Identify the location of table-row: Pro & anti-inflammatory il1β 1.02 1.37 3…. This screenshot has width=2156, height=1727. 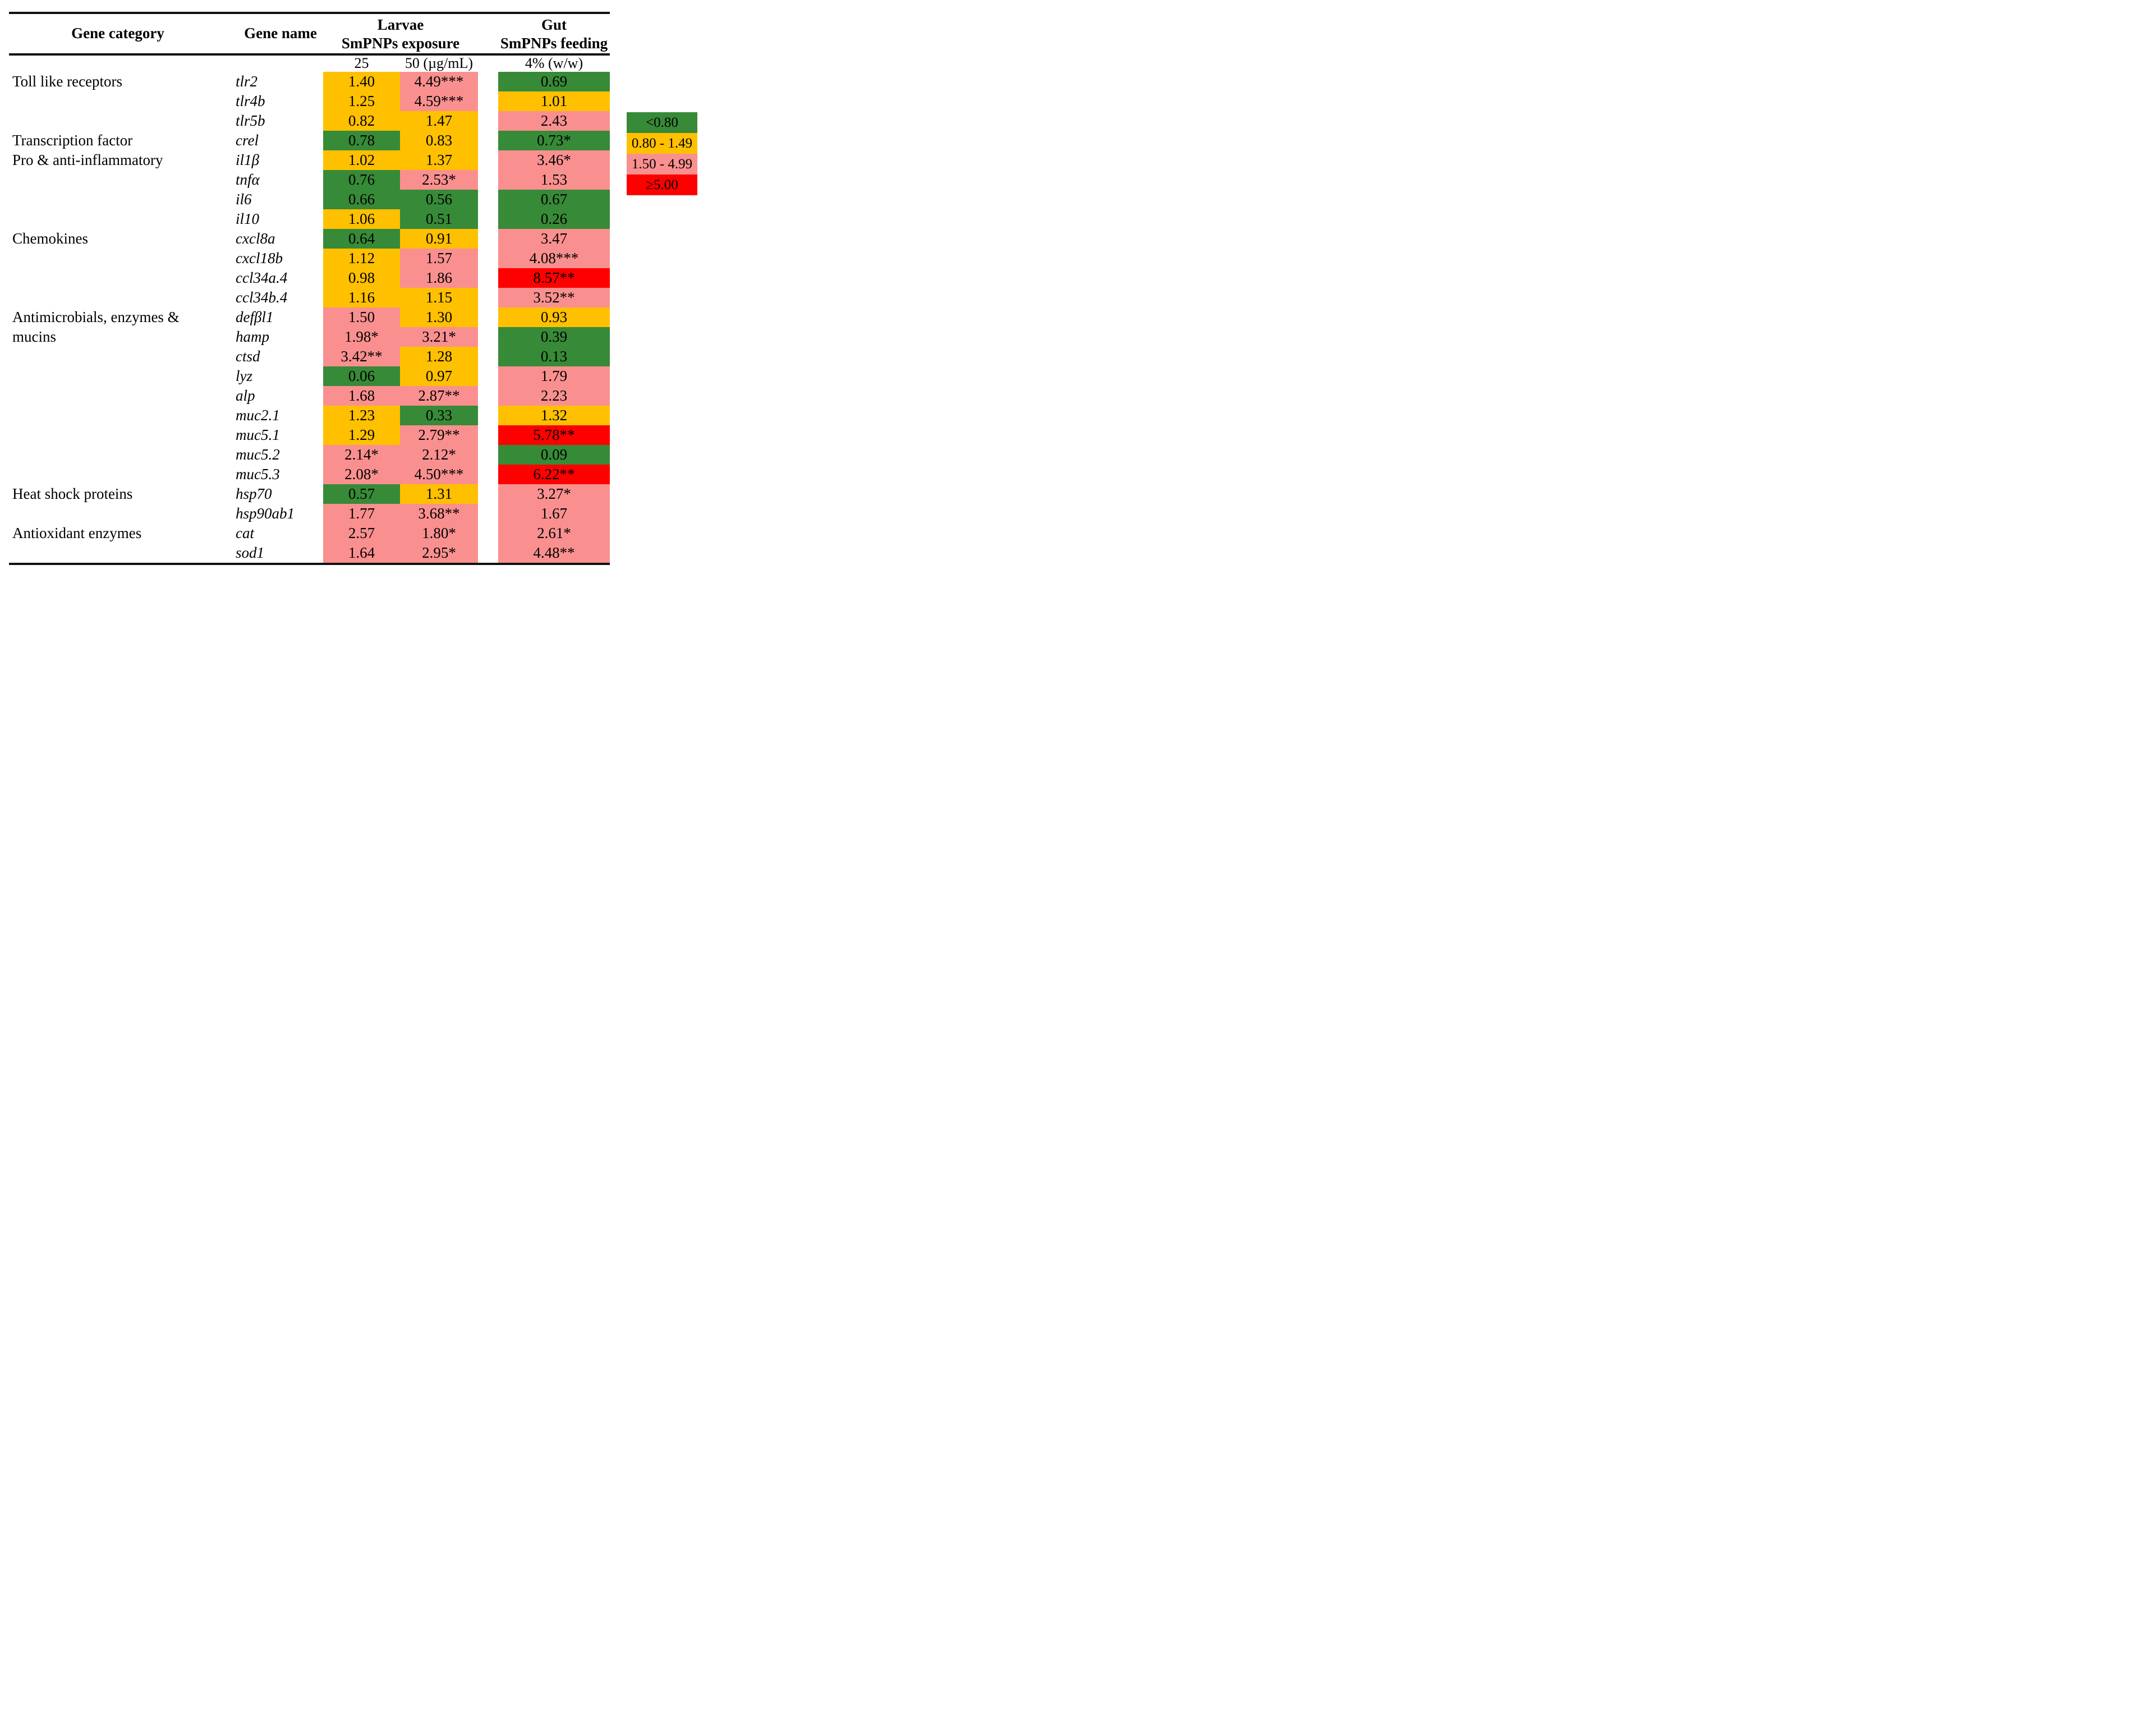
(360, 160).